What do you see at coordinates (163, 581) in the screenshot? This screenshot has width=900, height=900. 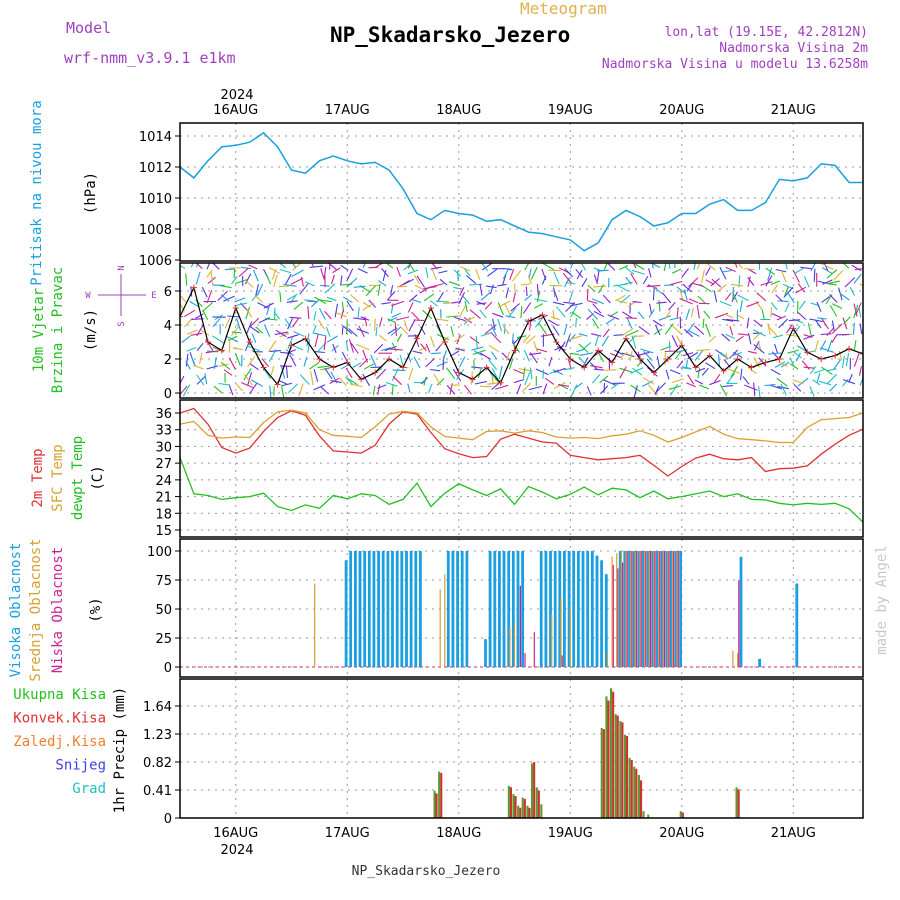 I see `y-tick-label: 75` at bounding box center [163, 581].